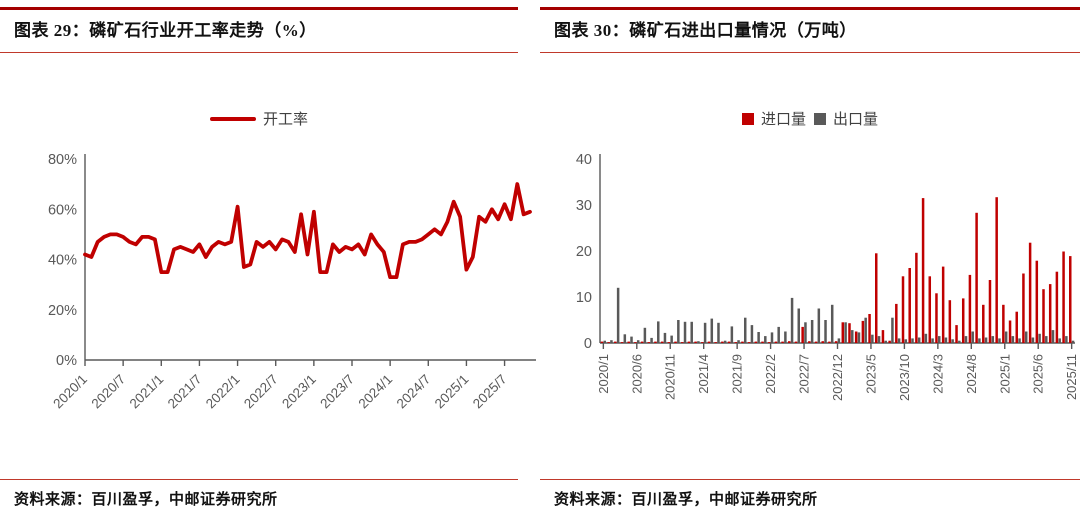  What do you see at coordinates (584, 252) in the screenshot?
I see `y-axis-label: 20` at bounding box center [584, 252].